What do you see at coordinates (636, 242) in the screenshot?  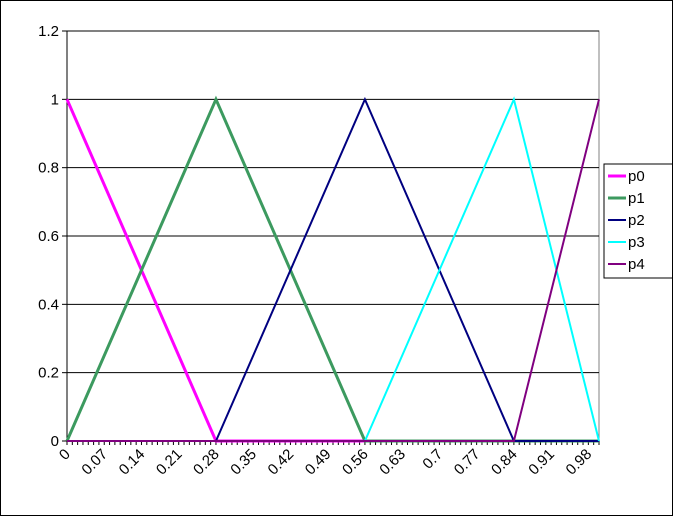 I see `legend-label-p3: p3` at bounding box center [636, 242].